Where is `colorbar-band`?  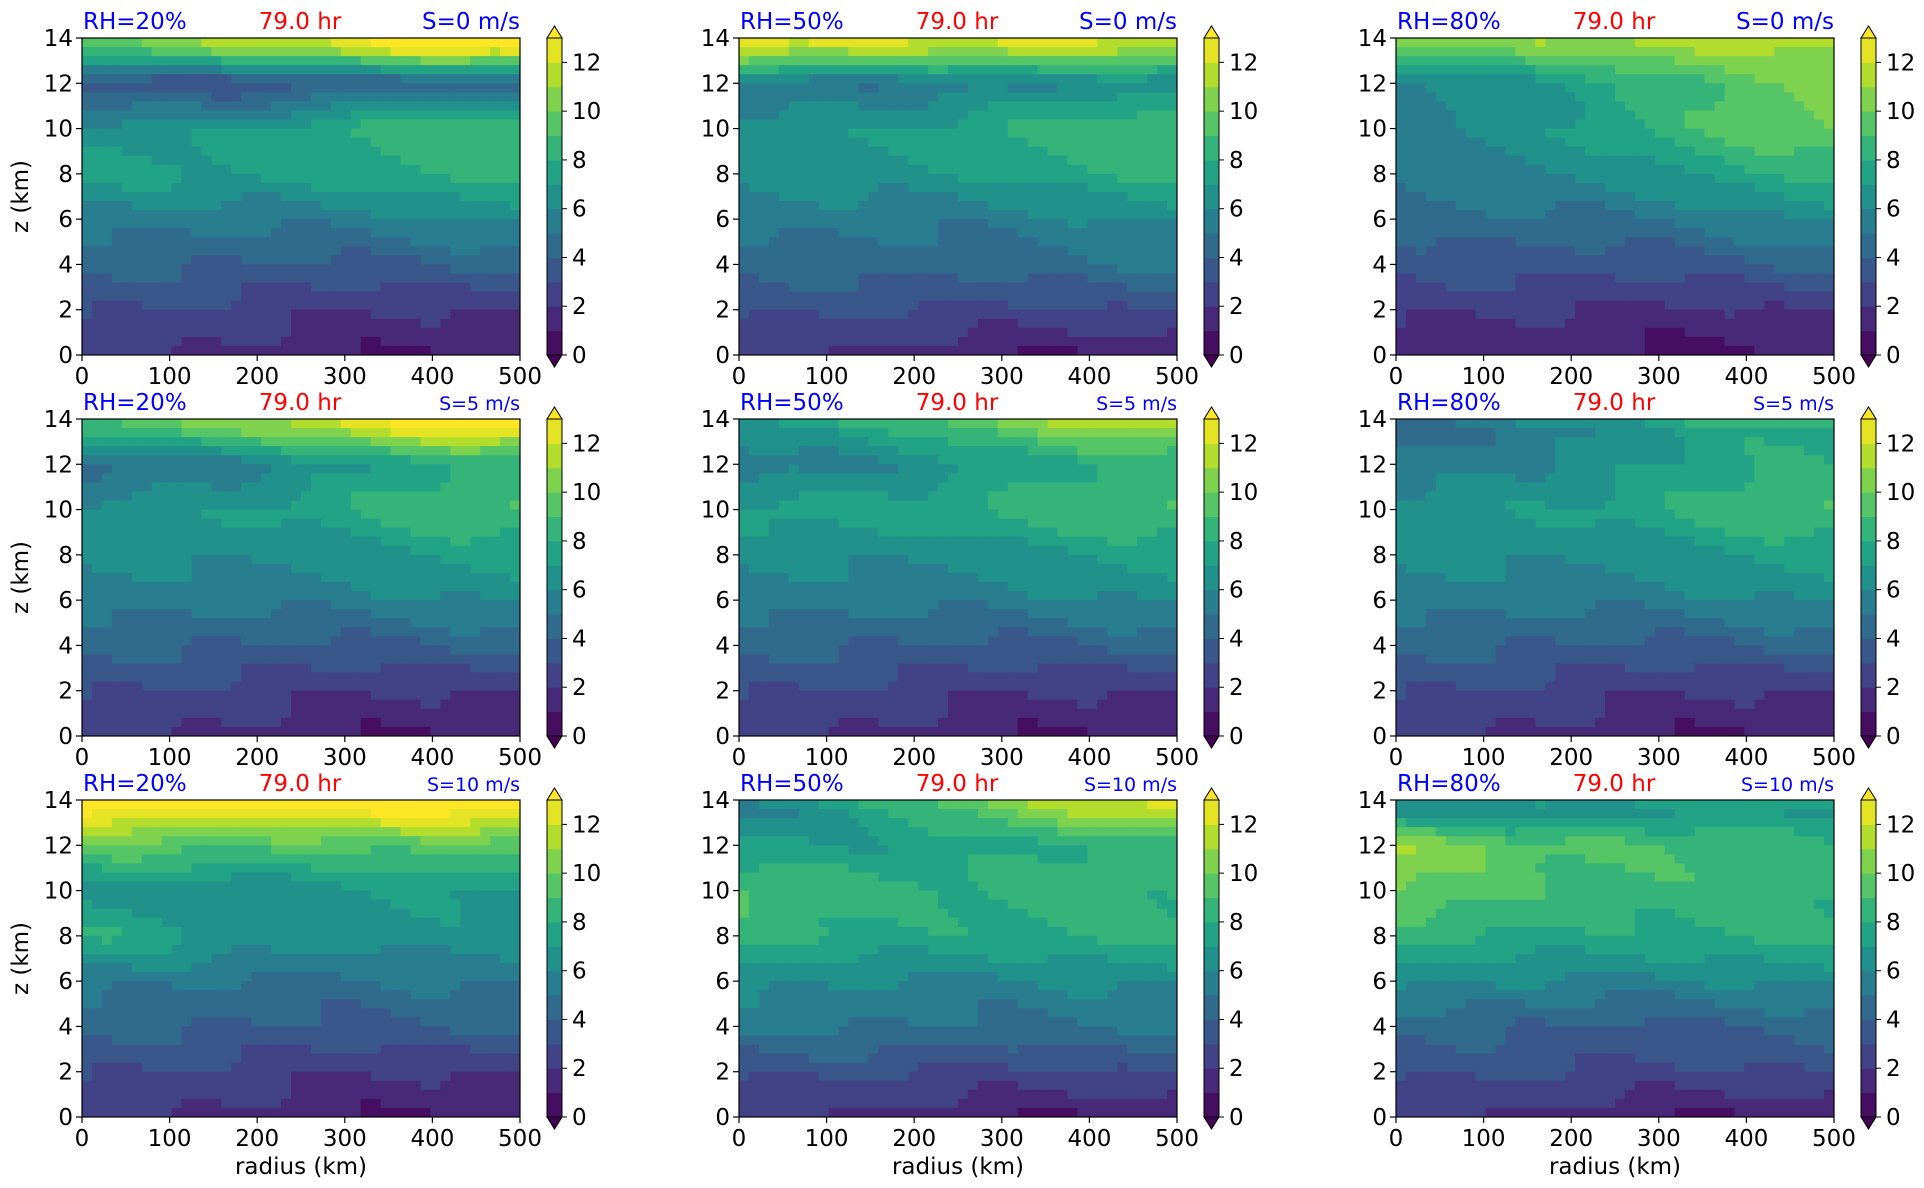
colorbar-band is located at coordinates (554, 245).